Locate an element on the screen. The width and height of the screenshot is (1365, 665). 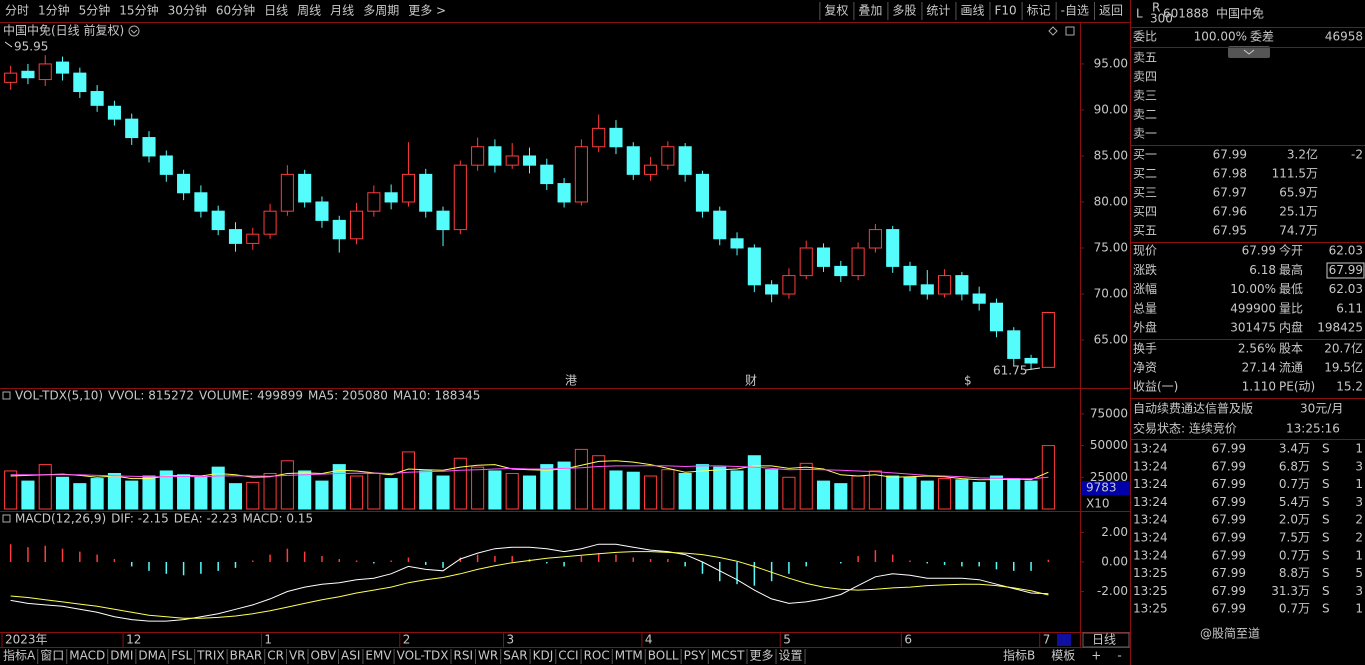
indicator-tab: OBV is located at coordinates (324, 656).